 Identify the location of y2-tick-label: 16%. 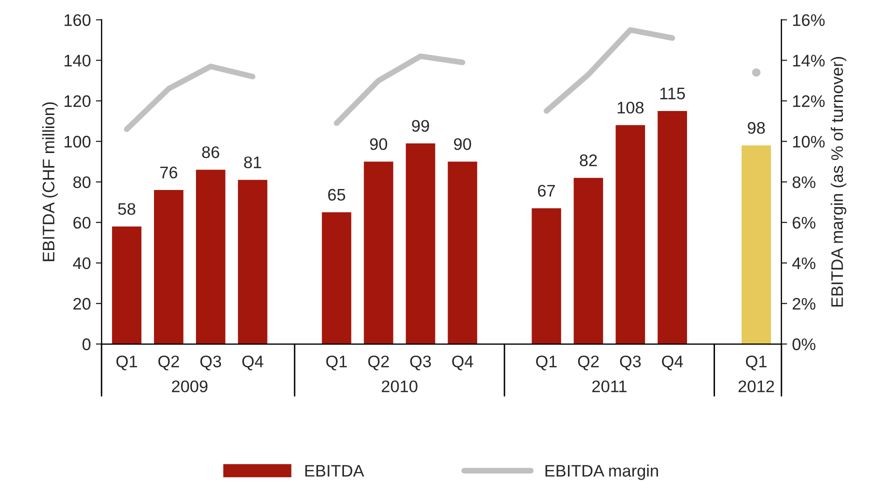
(809, 20).